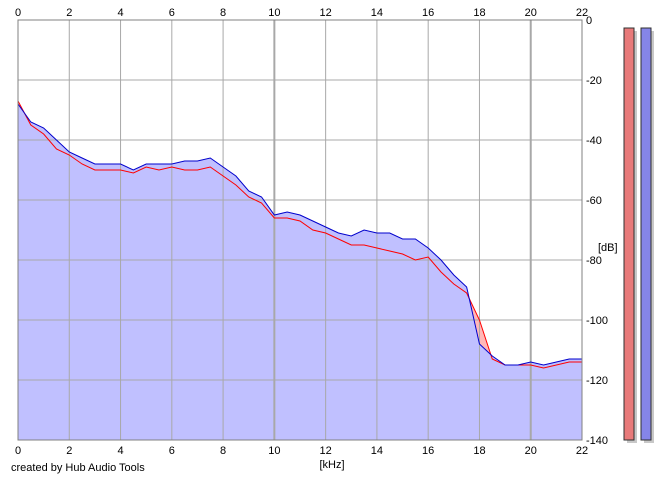 Image resolution: width=664 pixels, height=481 pixels. I want to click on x-tick-top-20: 20, so click(531, 13).